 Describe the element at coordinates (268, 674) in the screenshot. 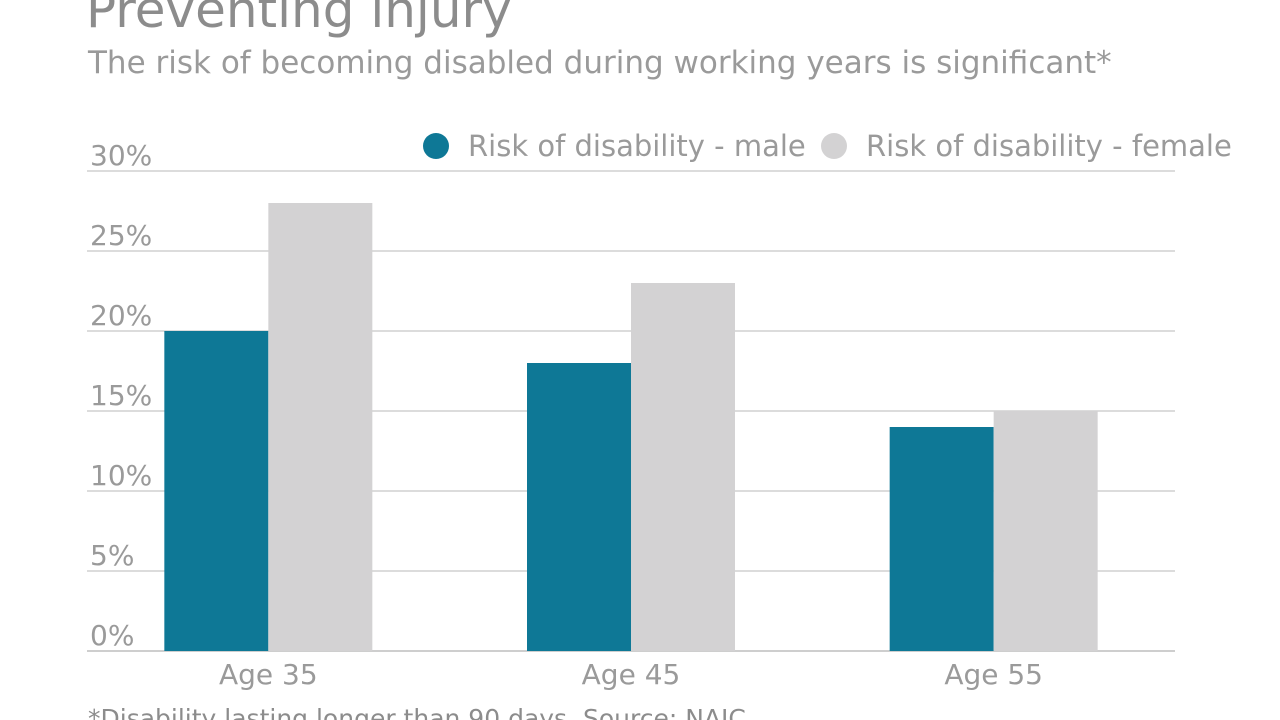

I see `x-tick-label: Age 35` at that location.